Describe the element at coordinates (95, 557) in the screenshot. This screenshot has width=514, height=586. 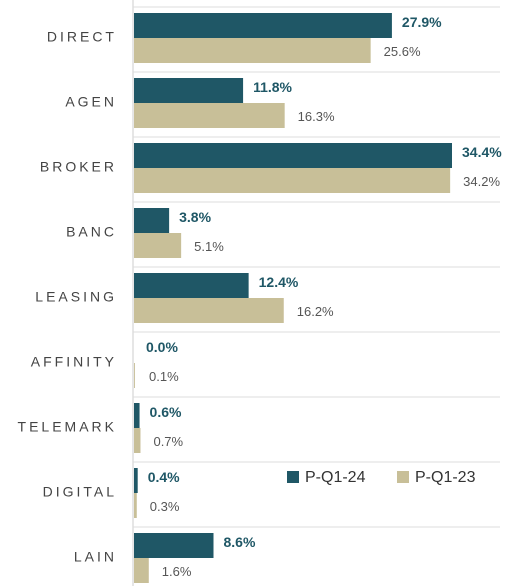
I see `category-label: LAIN` at that location.